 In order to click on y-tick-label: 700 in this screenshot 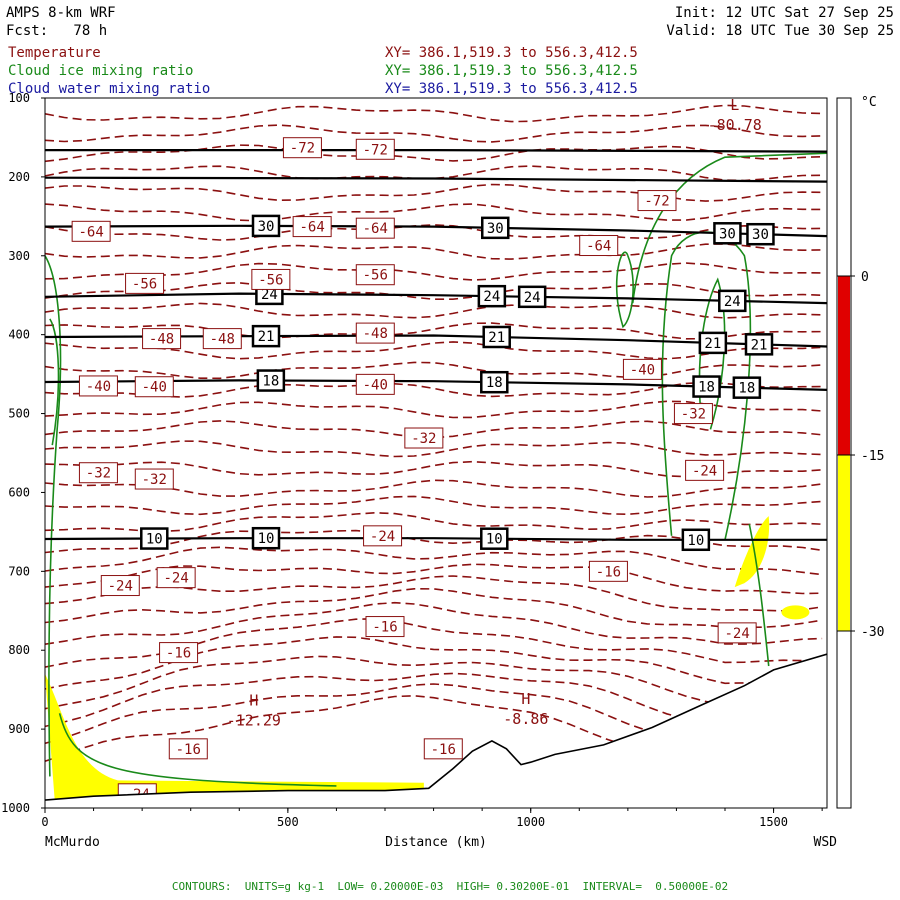, I will do `click(19, 571)`.